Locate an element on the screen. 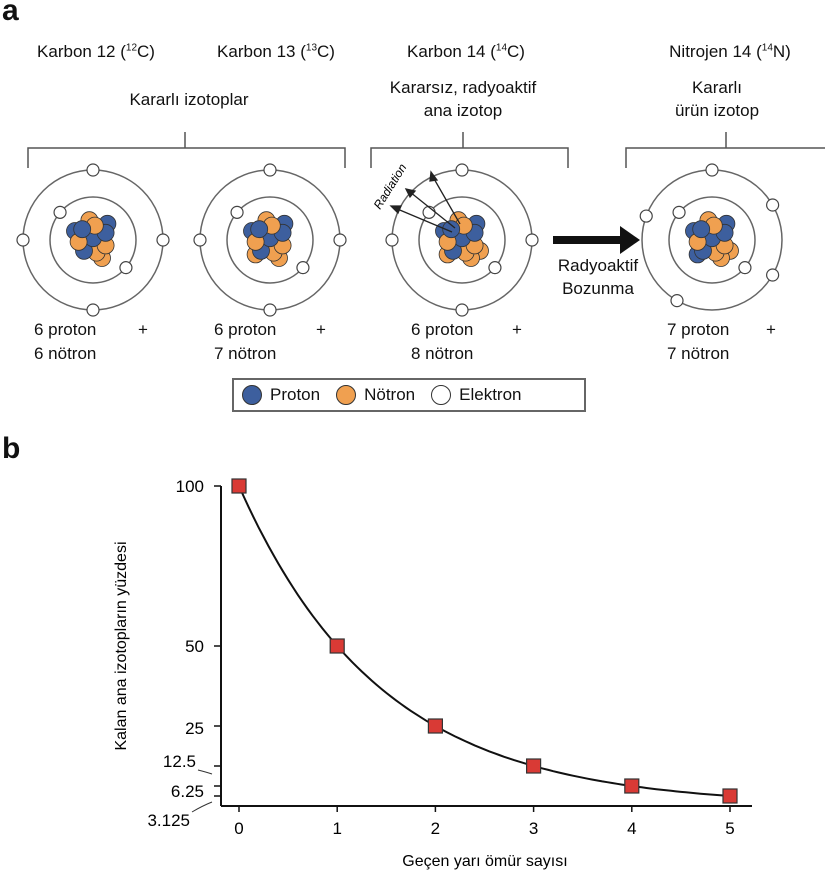 Image resolution: width=825 pixels, height=876 pixels. c13-neutron-count: 7 nötron is located at coordinates (245, 353).